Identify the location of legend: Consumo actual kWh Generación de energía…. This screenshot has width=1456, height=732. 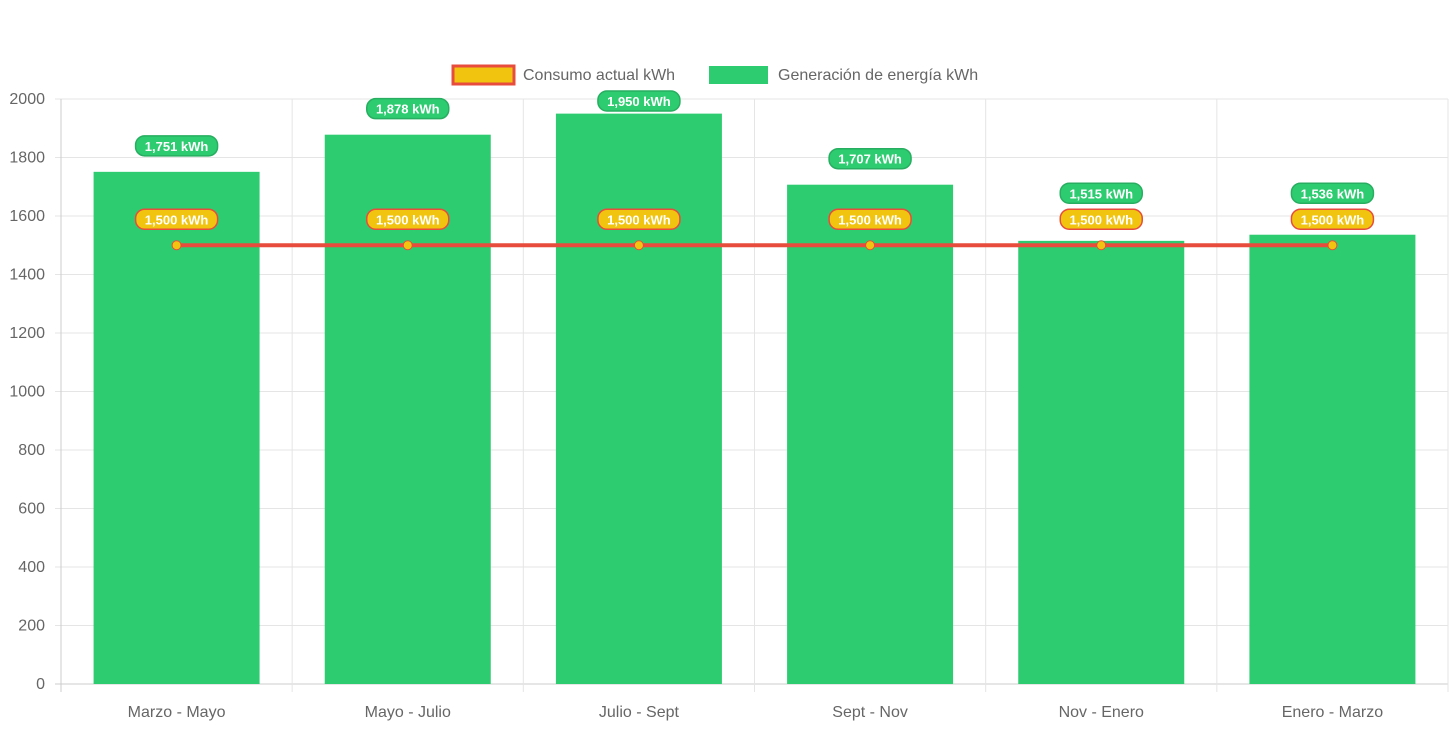
(714, 75).